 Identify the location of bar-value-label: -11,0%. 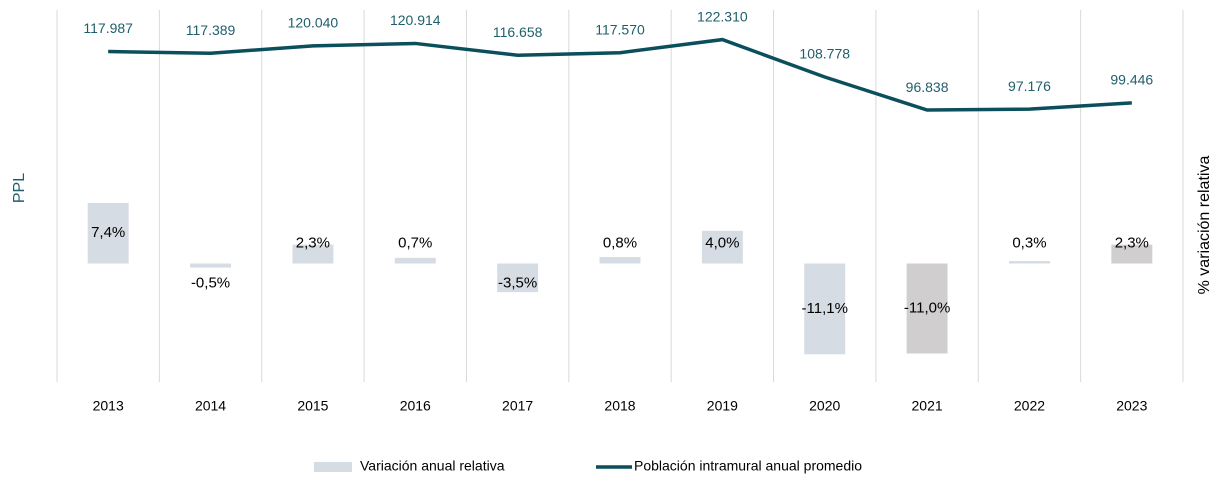
(927, 307).